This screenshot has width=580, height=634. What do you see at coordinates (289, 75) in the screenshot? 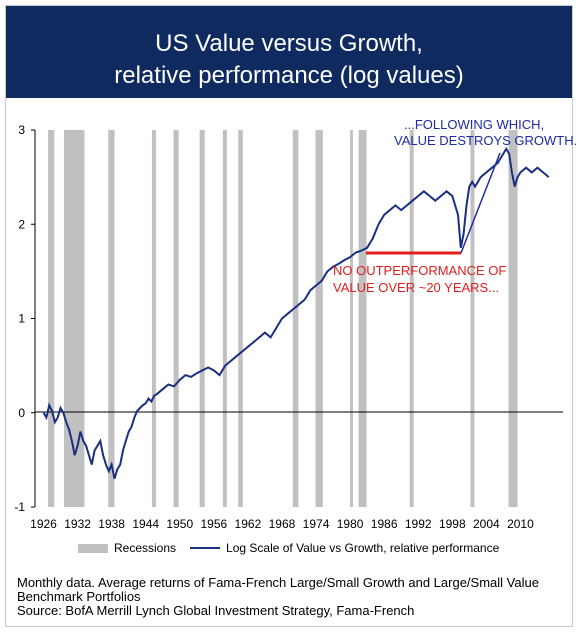
I see `chart-subtitle: relative performance (log values)` at bounding box center [289, 75].